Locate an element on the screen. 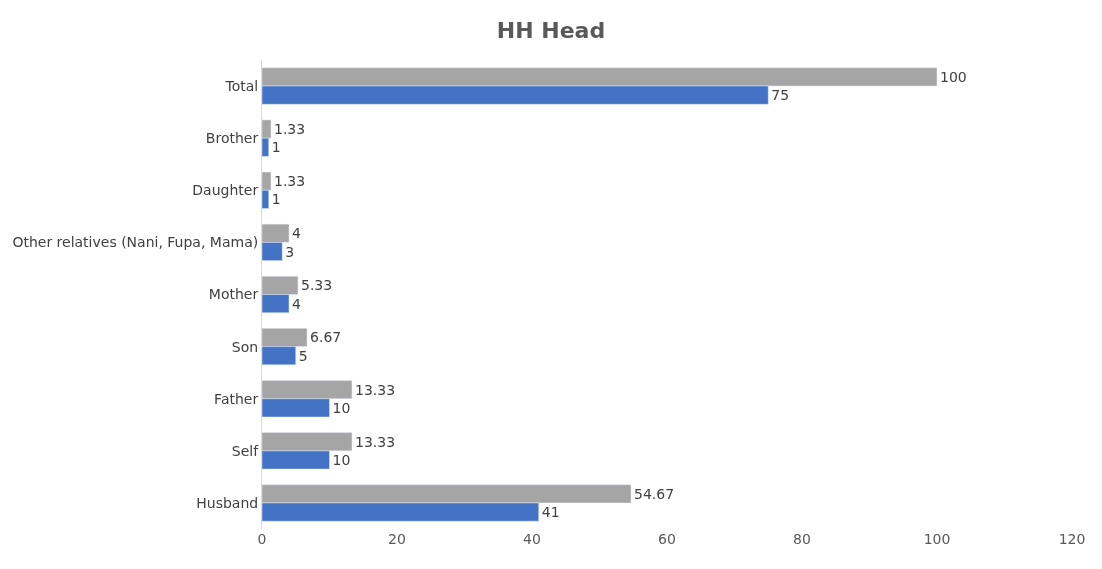 The height and width of the screenshot is (569, 1102). data-label: 100 is located at coordinates (953, 76).